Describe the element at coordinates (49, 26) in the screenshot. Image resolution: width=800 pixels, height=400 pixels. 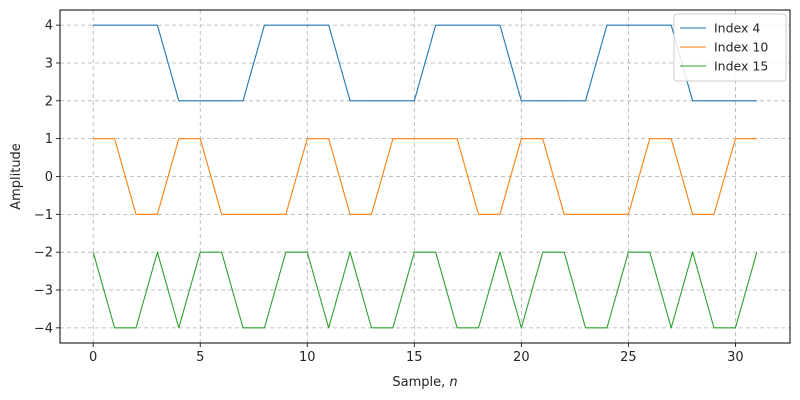
I see `y-tick-label: 4` at that location.